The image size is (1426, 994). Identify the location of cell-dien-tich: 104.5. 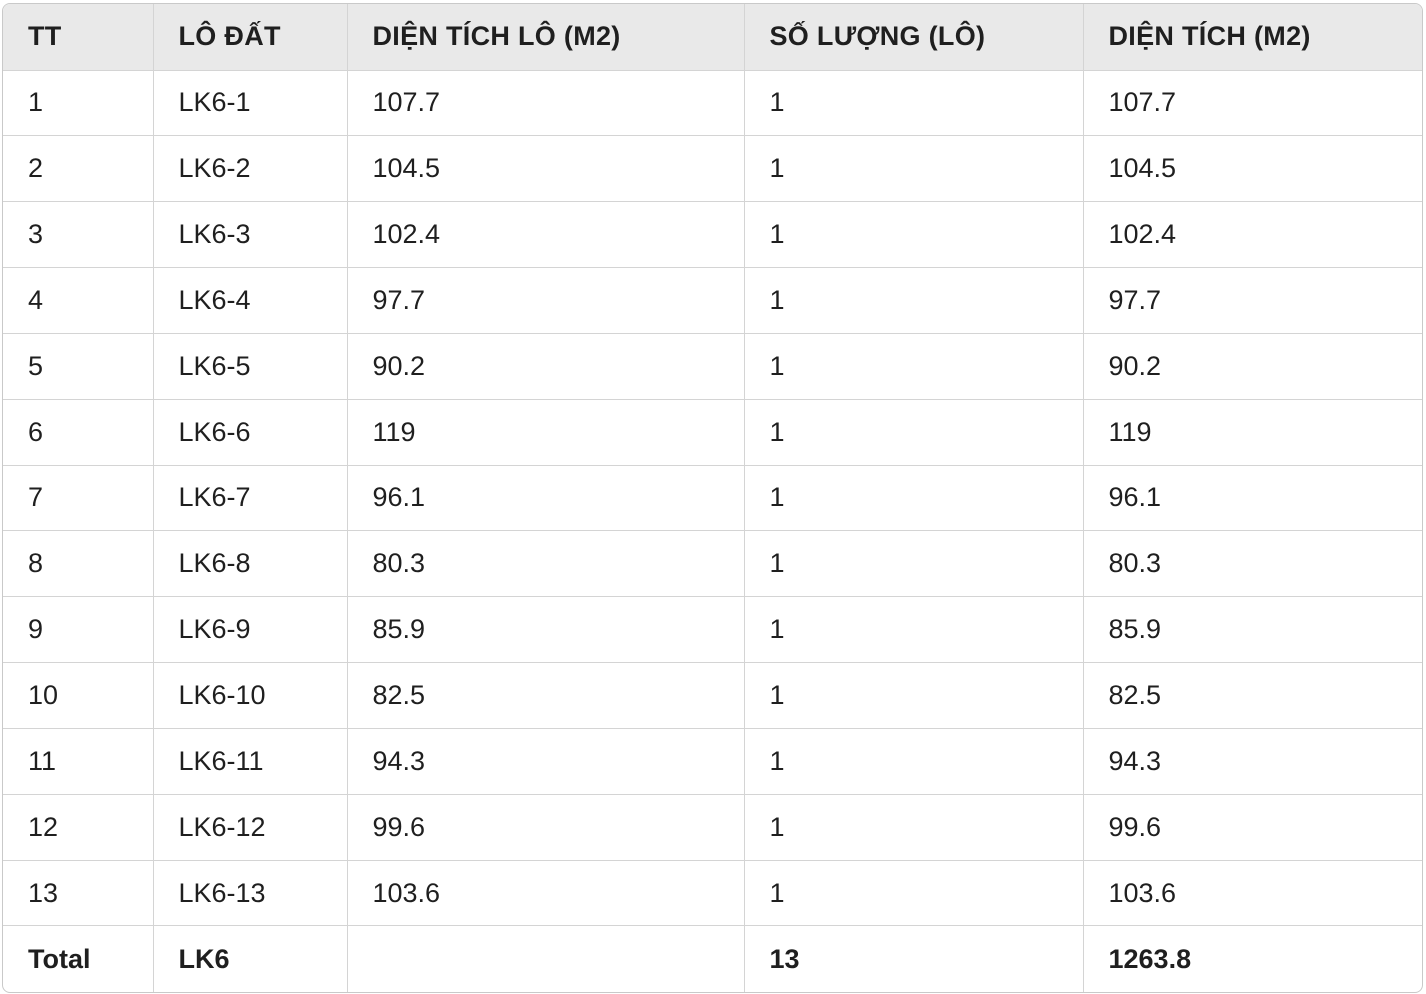
(1252, 169).